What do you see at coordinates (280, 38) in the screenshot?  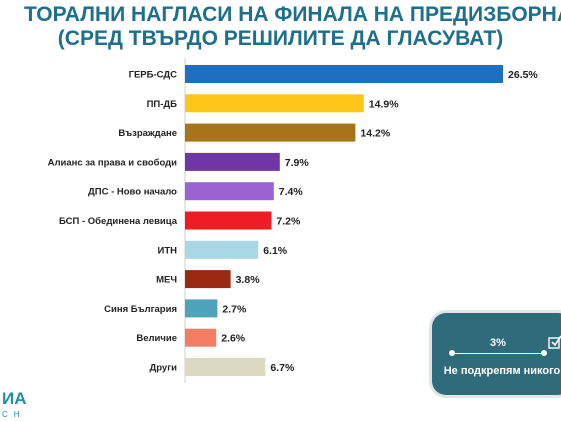 I see `chart-title-line2: (СРЕД ТВЪРДО РЕШИЛИТЕ ДА ГЛАСУВАТ)` at bounding box center [280, 38].